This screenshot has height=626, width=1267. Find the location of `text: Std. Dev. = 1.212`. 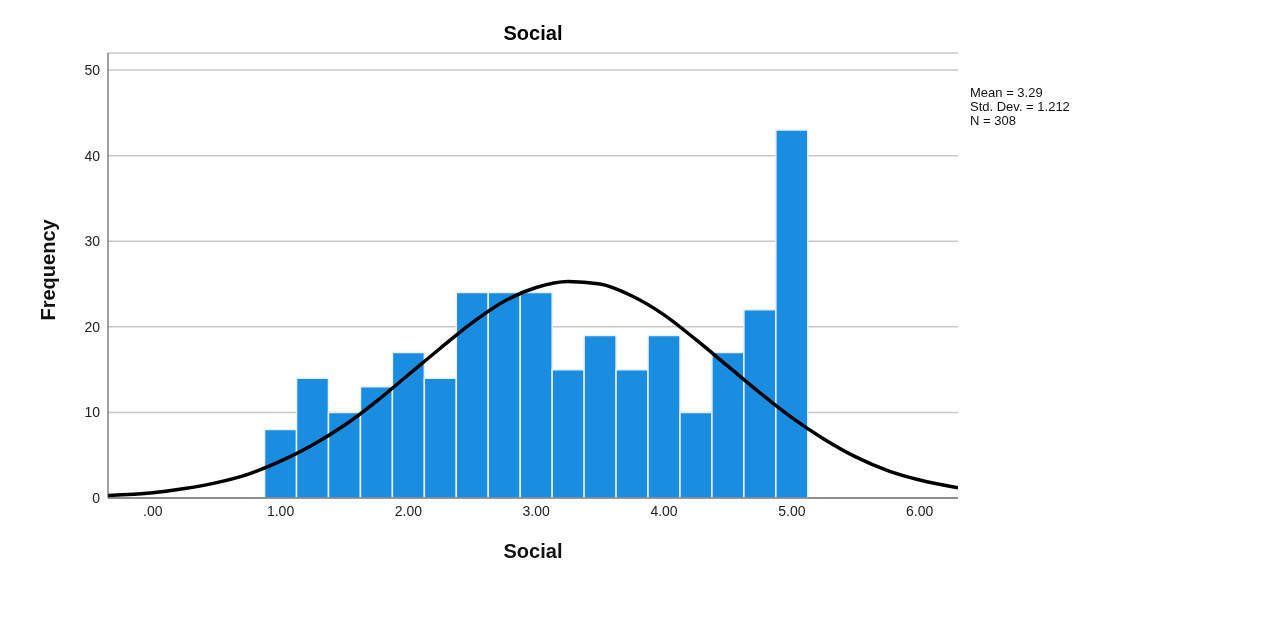

text: Std. Dev. = 1.212 is located at coordinates (1020, 106).